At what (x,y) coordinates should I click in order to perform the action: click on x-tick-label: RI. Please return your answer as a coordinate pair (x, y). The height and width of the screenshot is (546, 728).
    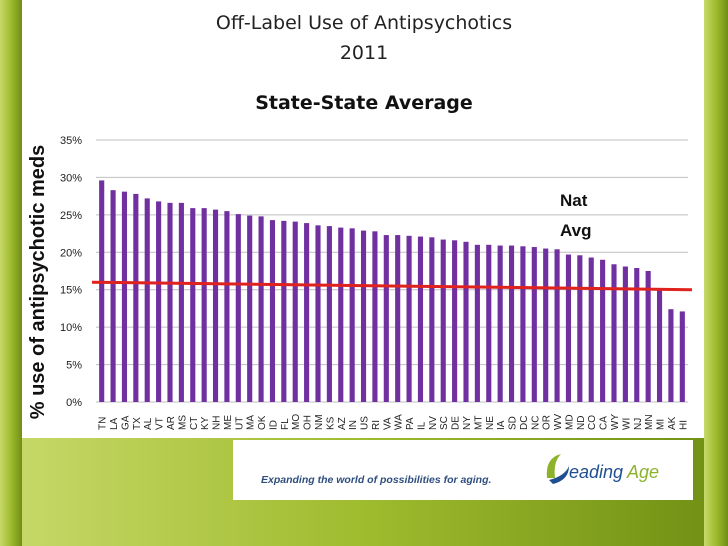
    Looking at the image, I should click on (376, 425).